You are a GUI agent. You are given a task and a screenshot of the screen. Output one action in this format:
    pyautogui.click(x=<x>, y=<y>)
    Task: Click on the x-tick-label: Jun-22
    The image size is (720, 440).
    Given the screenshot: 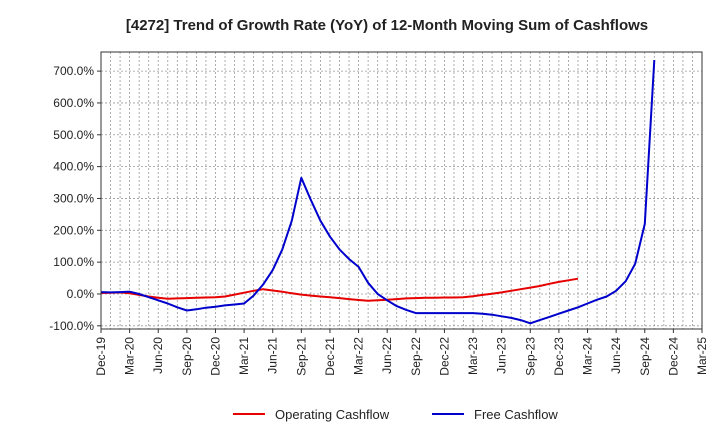 What is the action you would take?
    pyautogui.click(x=387, y=355)
    